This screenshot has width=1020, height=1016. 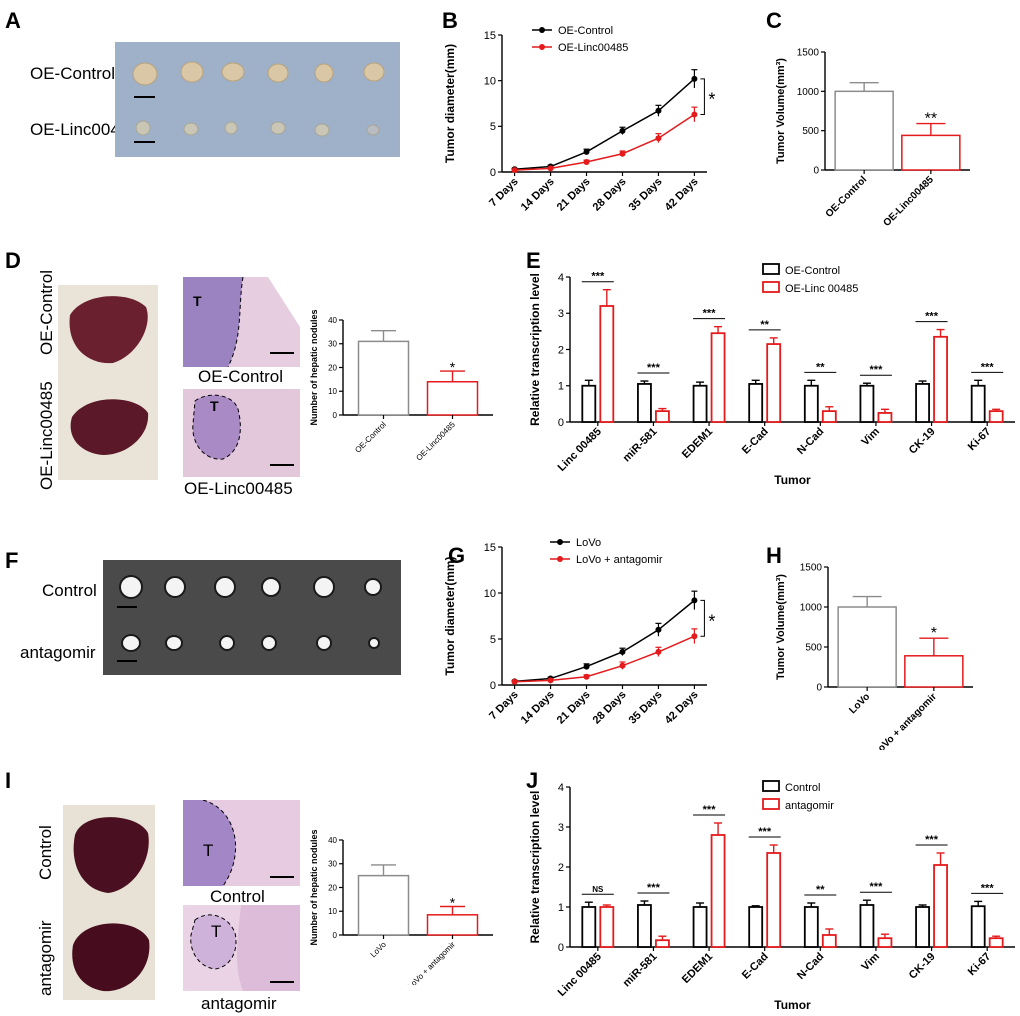 I want to click on histology-i-bottom, so click(x=241, y=948).